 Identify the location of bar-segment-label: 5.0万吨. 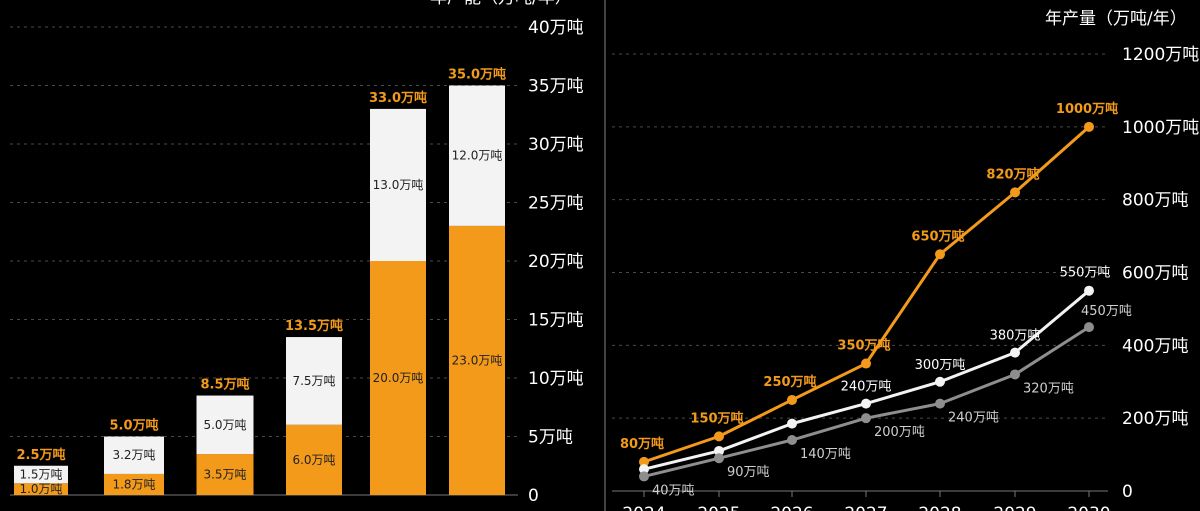
(224, 425).